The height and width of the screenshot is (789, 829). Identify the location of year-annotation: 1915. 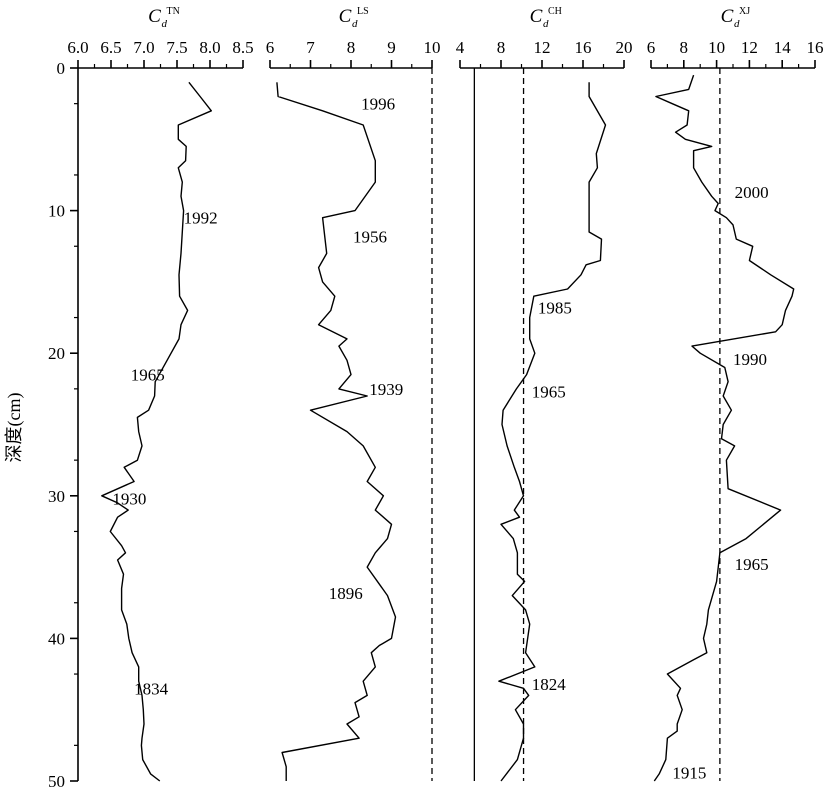
(689, 772).